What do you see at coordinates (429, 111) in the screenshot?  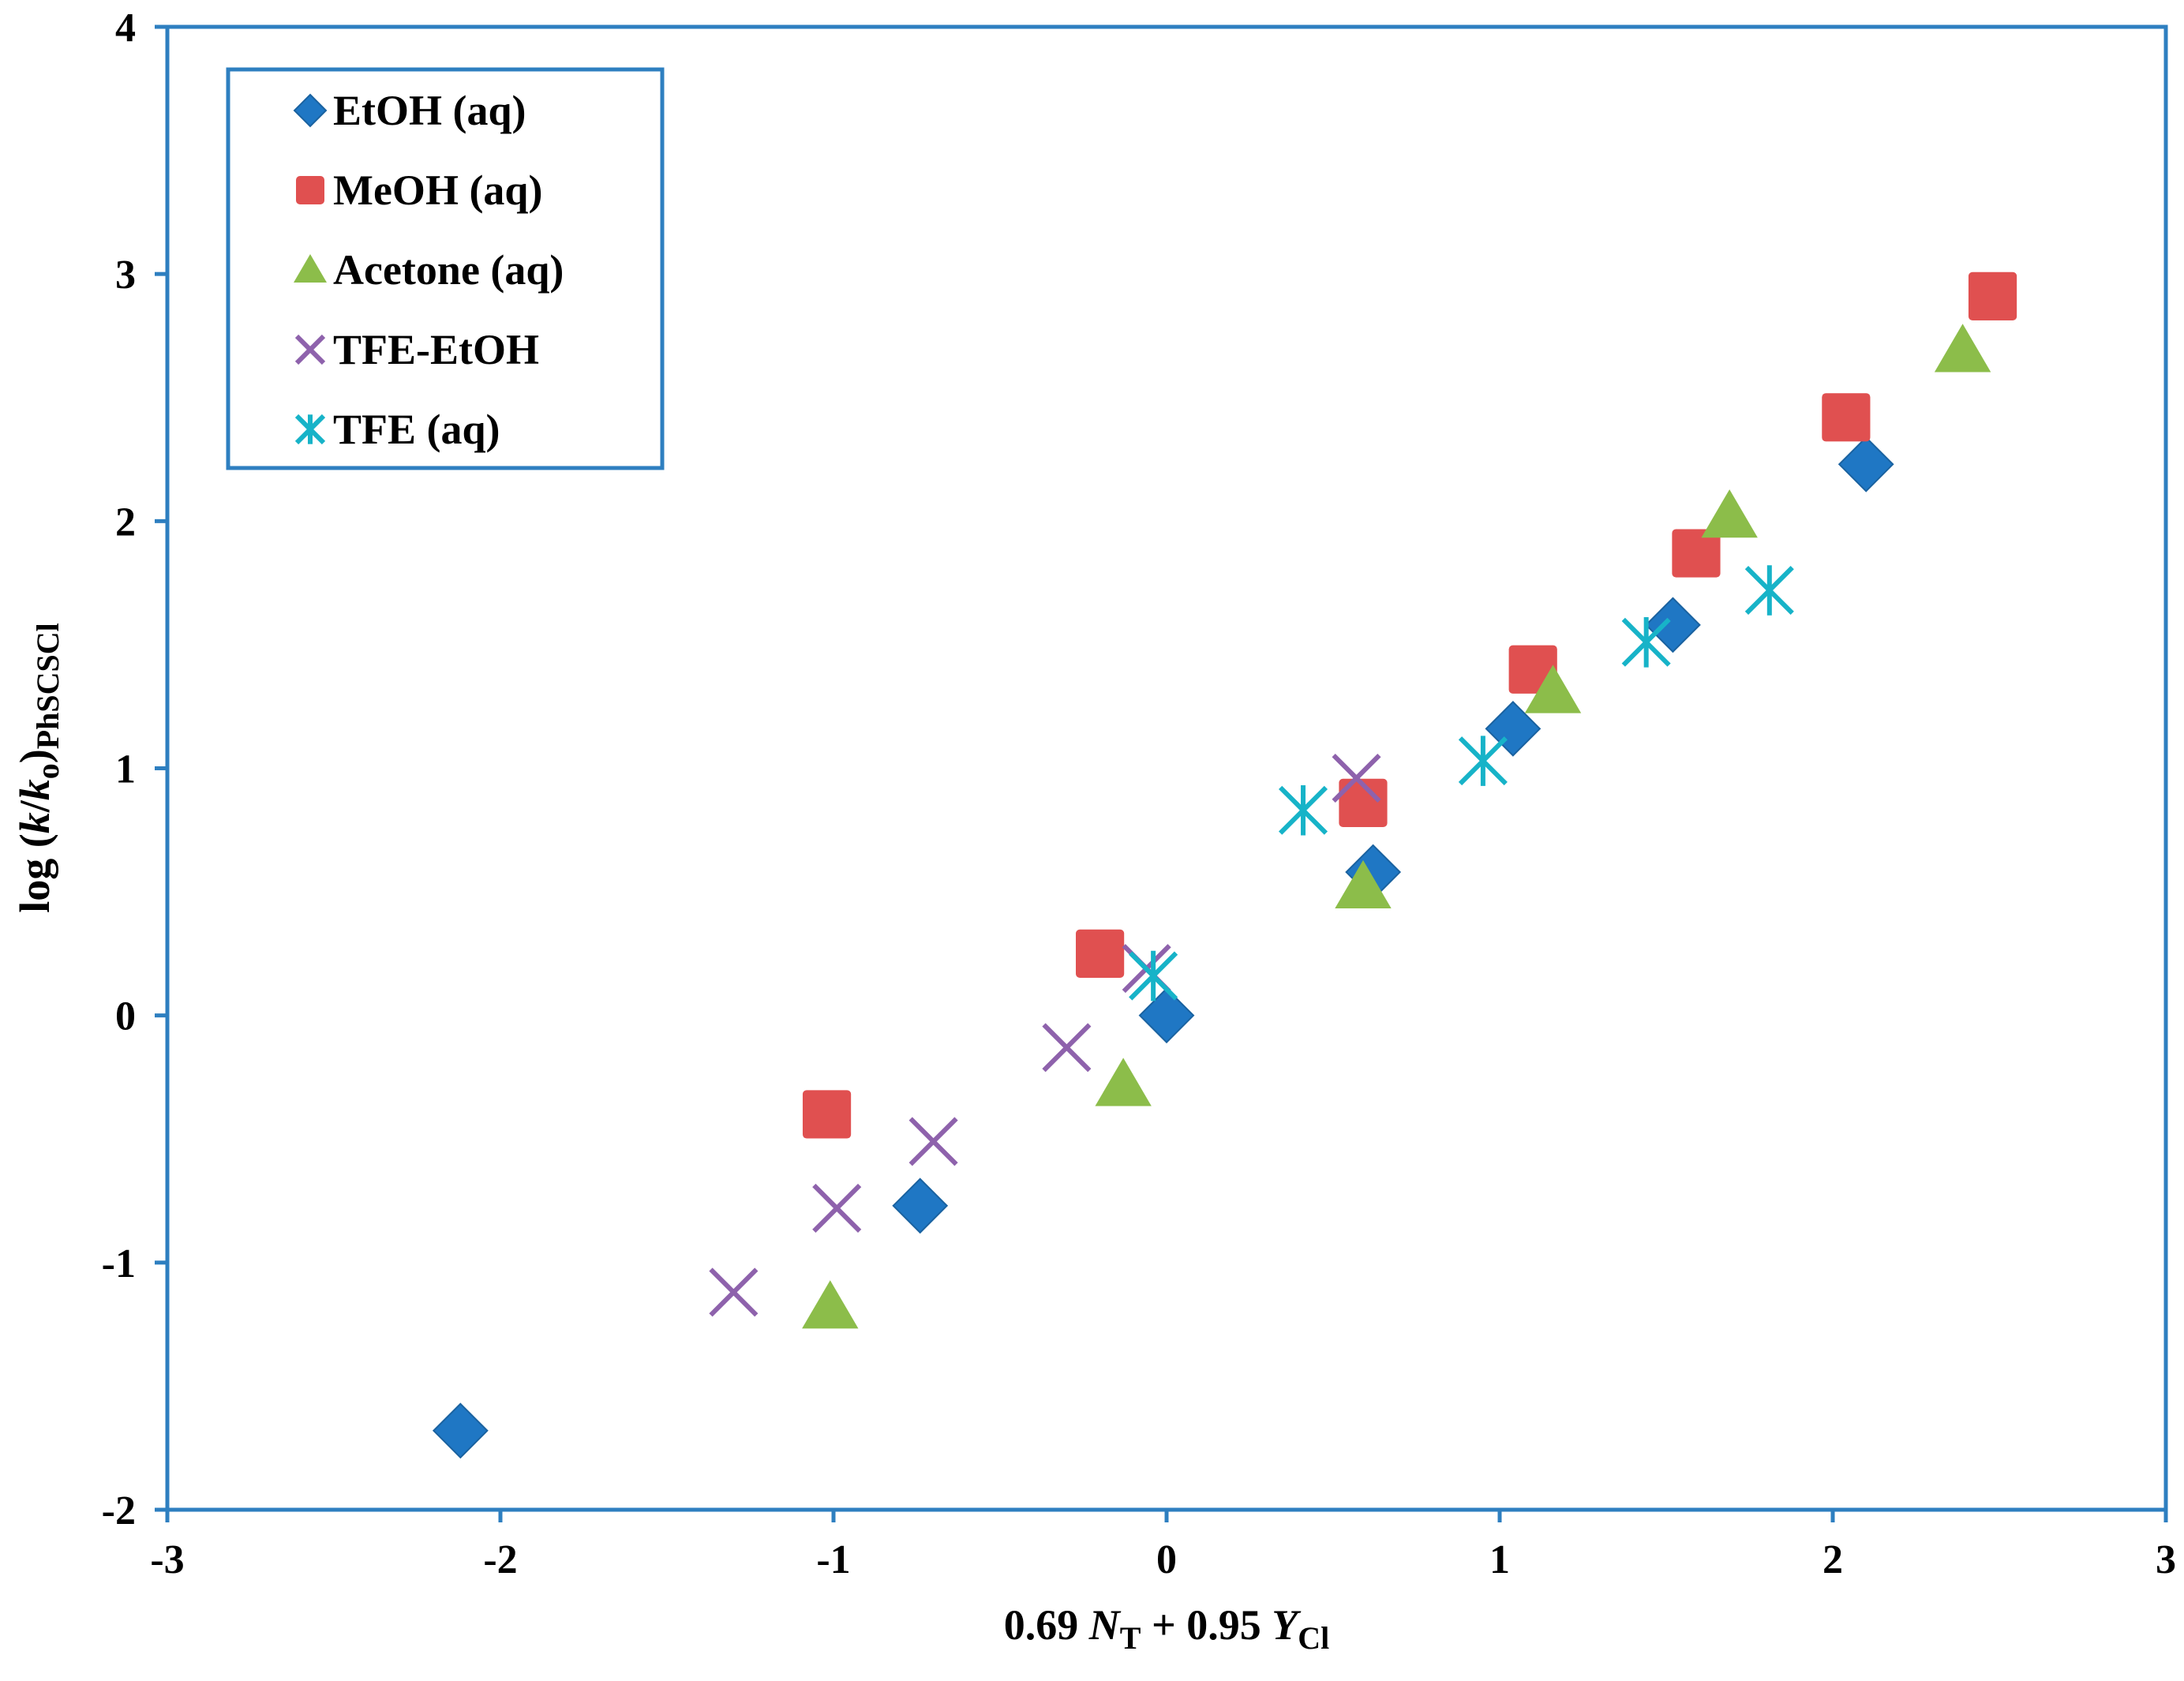 I see `legend-label-etoh-aq: EtOH (aq)` at bounding box center [429, 111].